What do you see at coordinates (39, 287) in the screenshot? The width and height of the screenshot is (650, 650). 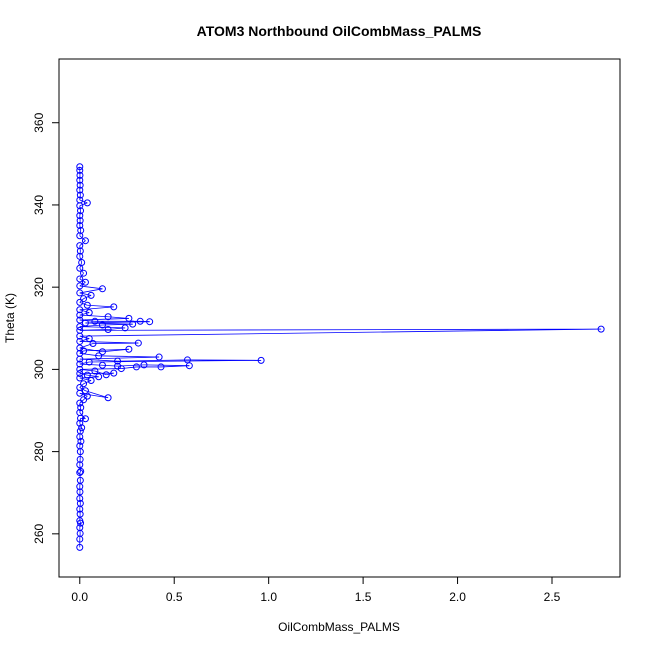 I see `y-tick-label: 320` at bounding box center [39, 287].